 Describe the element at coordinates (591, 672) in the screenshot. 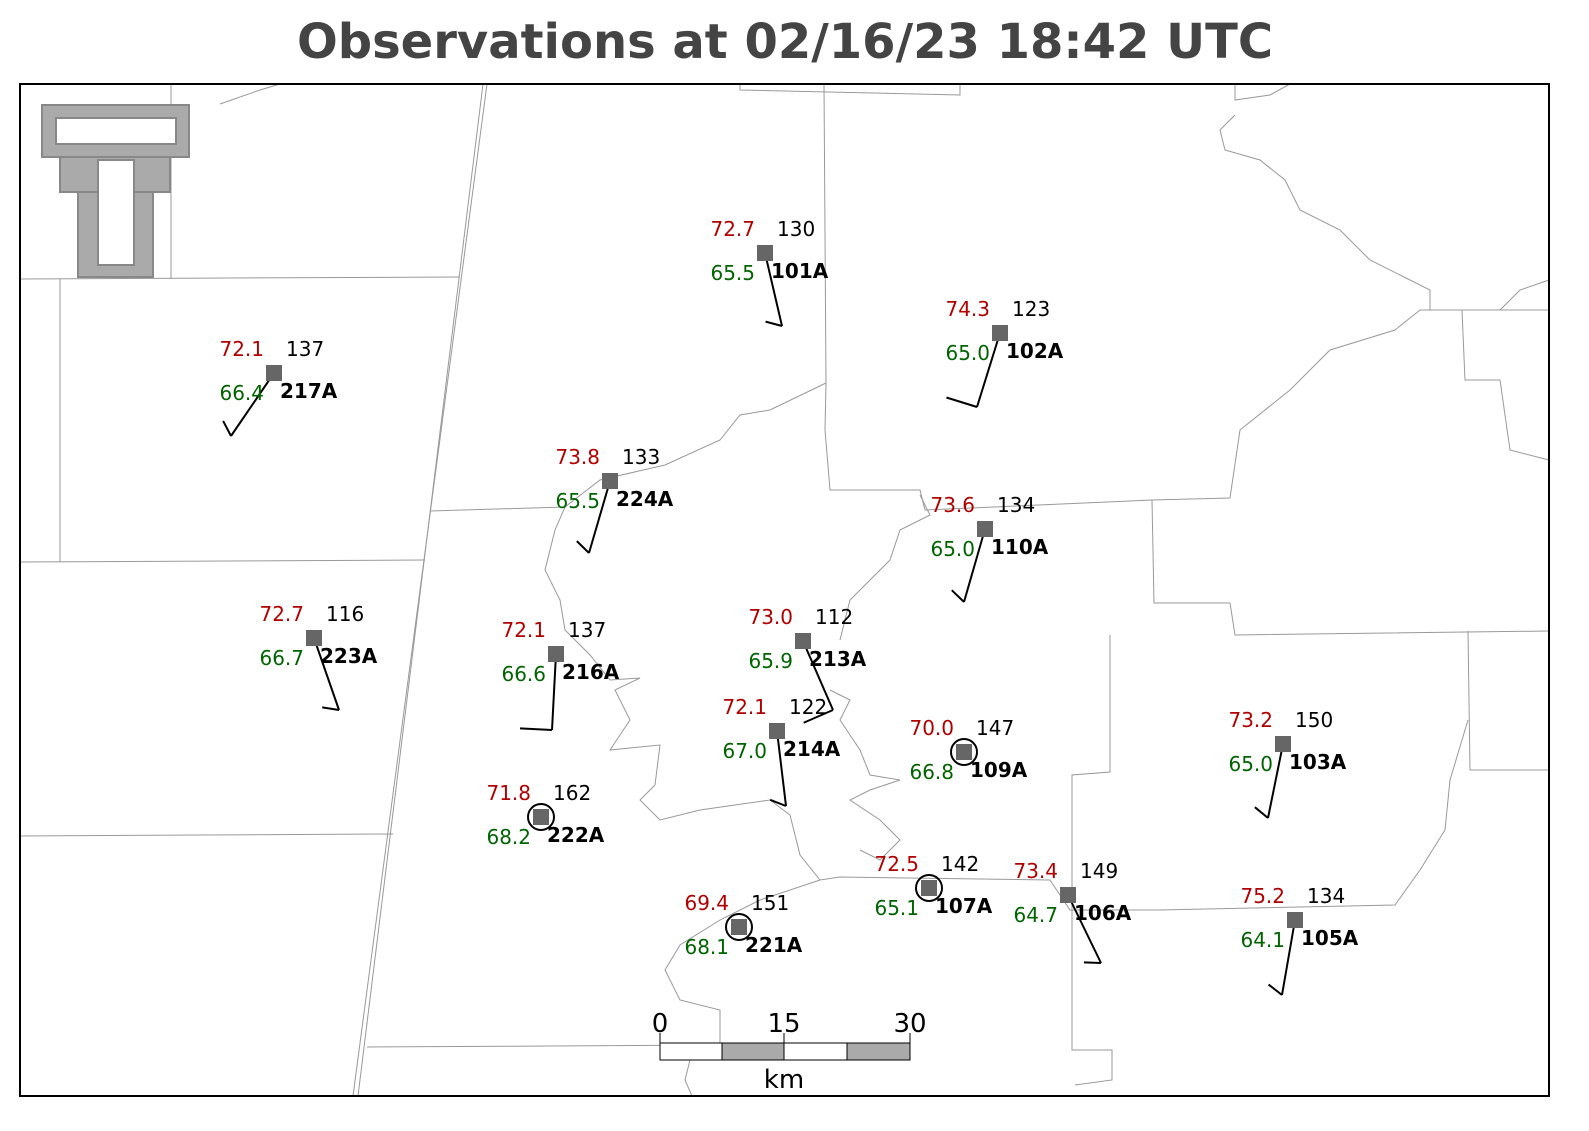

I see `station-id: 216A` at that location.